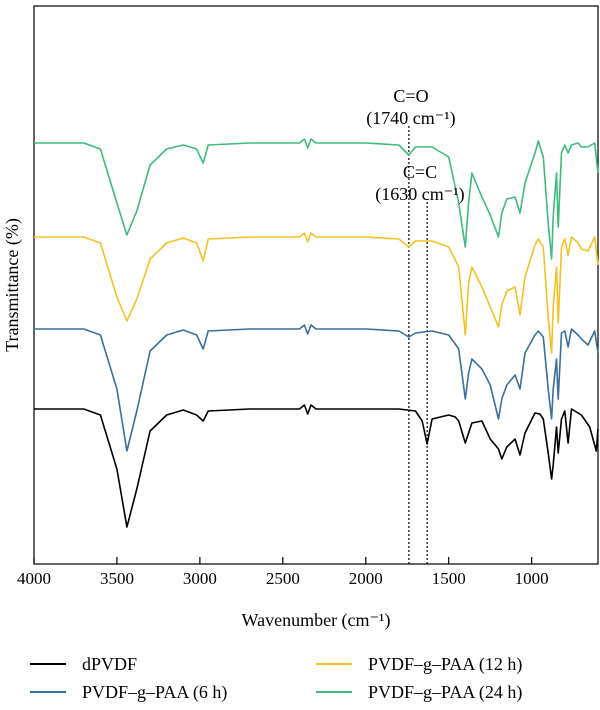  I want to click on legend-label: PVDF–g–PAA (24 h), so click(445, 691).